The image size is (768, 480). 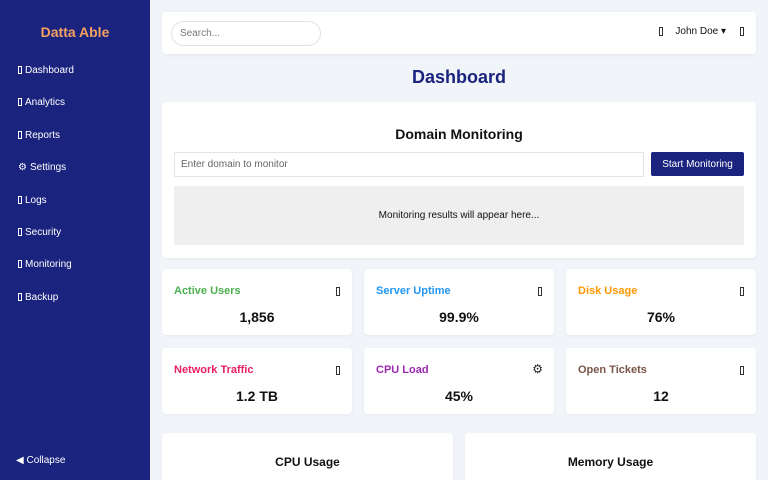 I want to click on sidebar-item-label: Backup, so click(x=42, y=297).